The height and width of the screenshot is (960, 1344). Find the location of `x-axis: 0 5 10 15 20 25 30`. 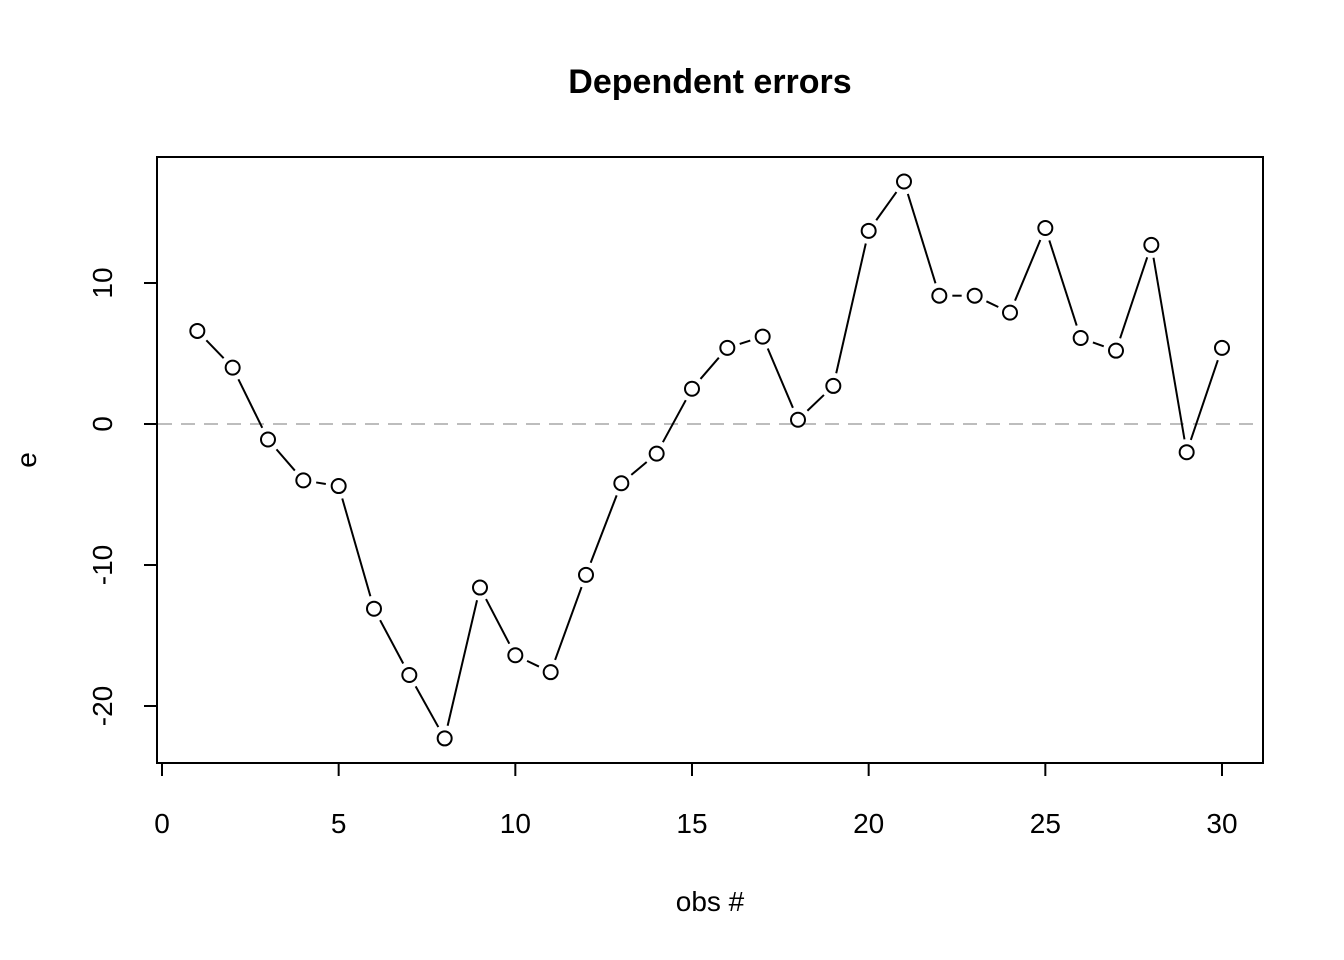

x-axis: 0 5 10 15 20 25 30 is located at coordinates (696, 800).